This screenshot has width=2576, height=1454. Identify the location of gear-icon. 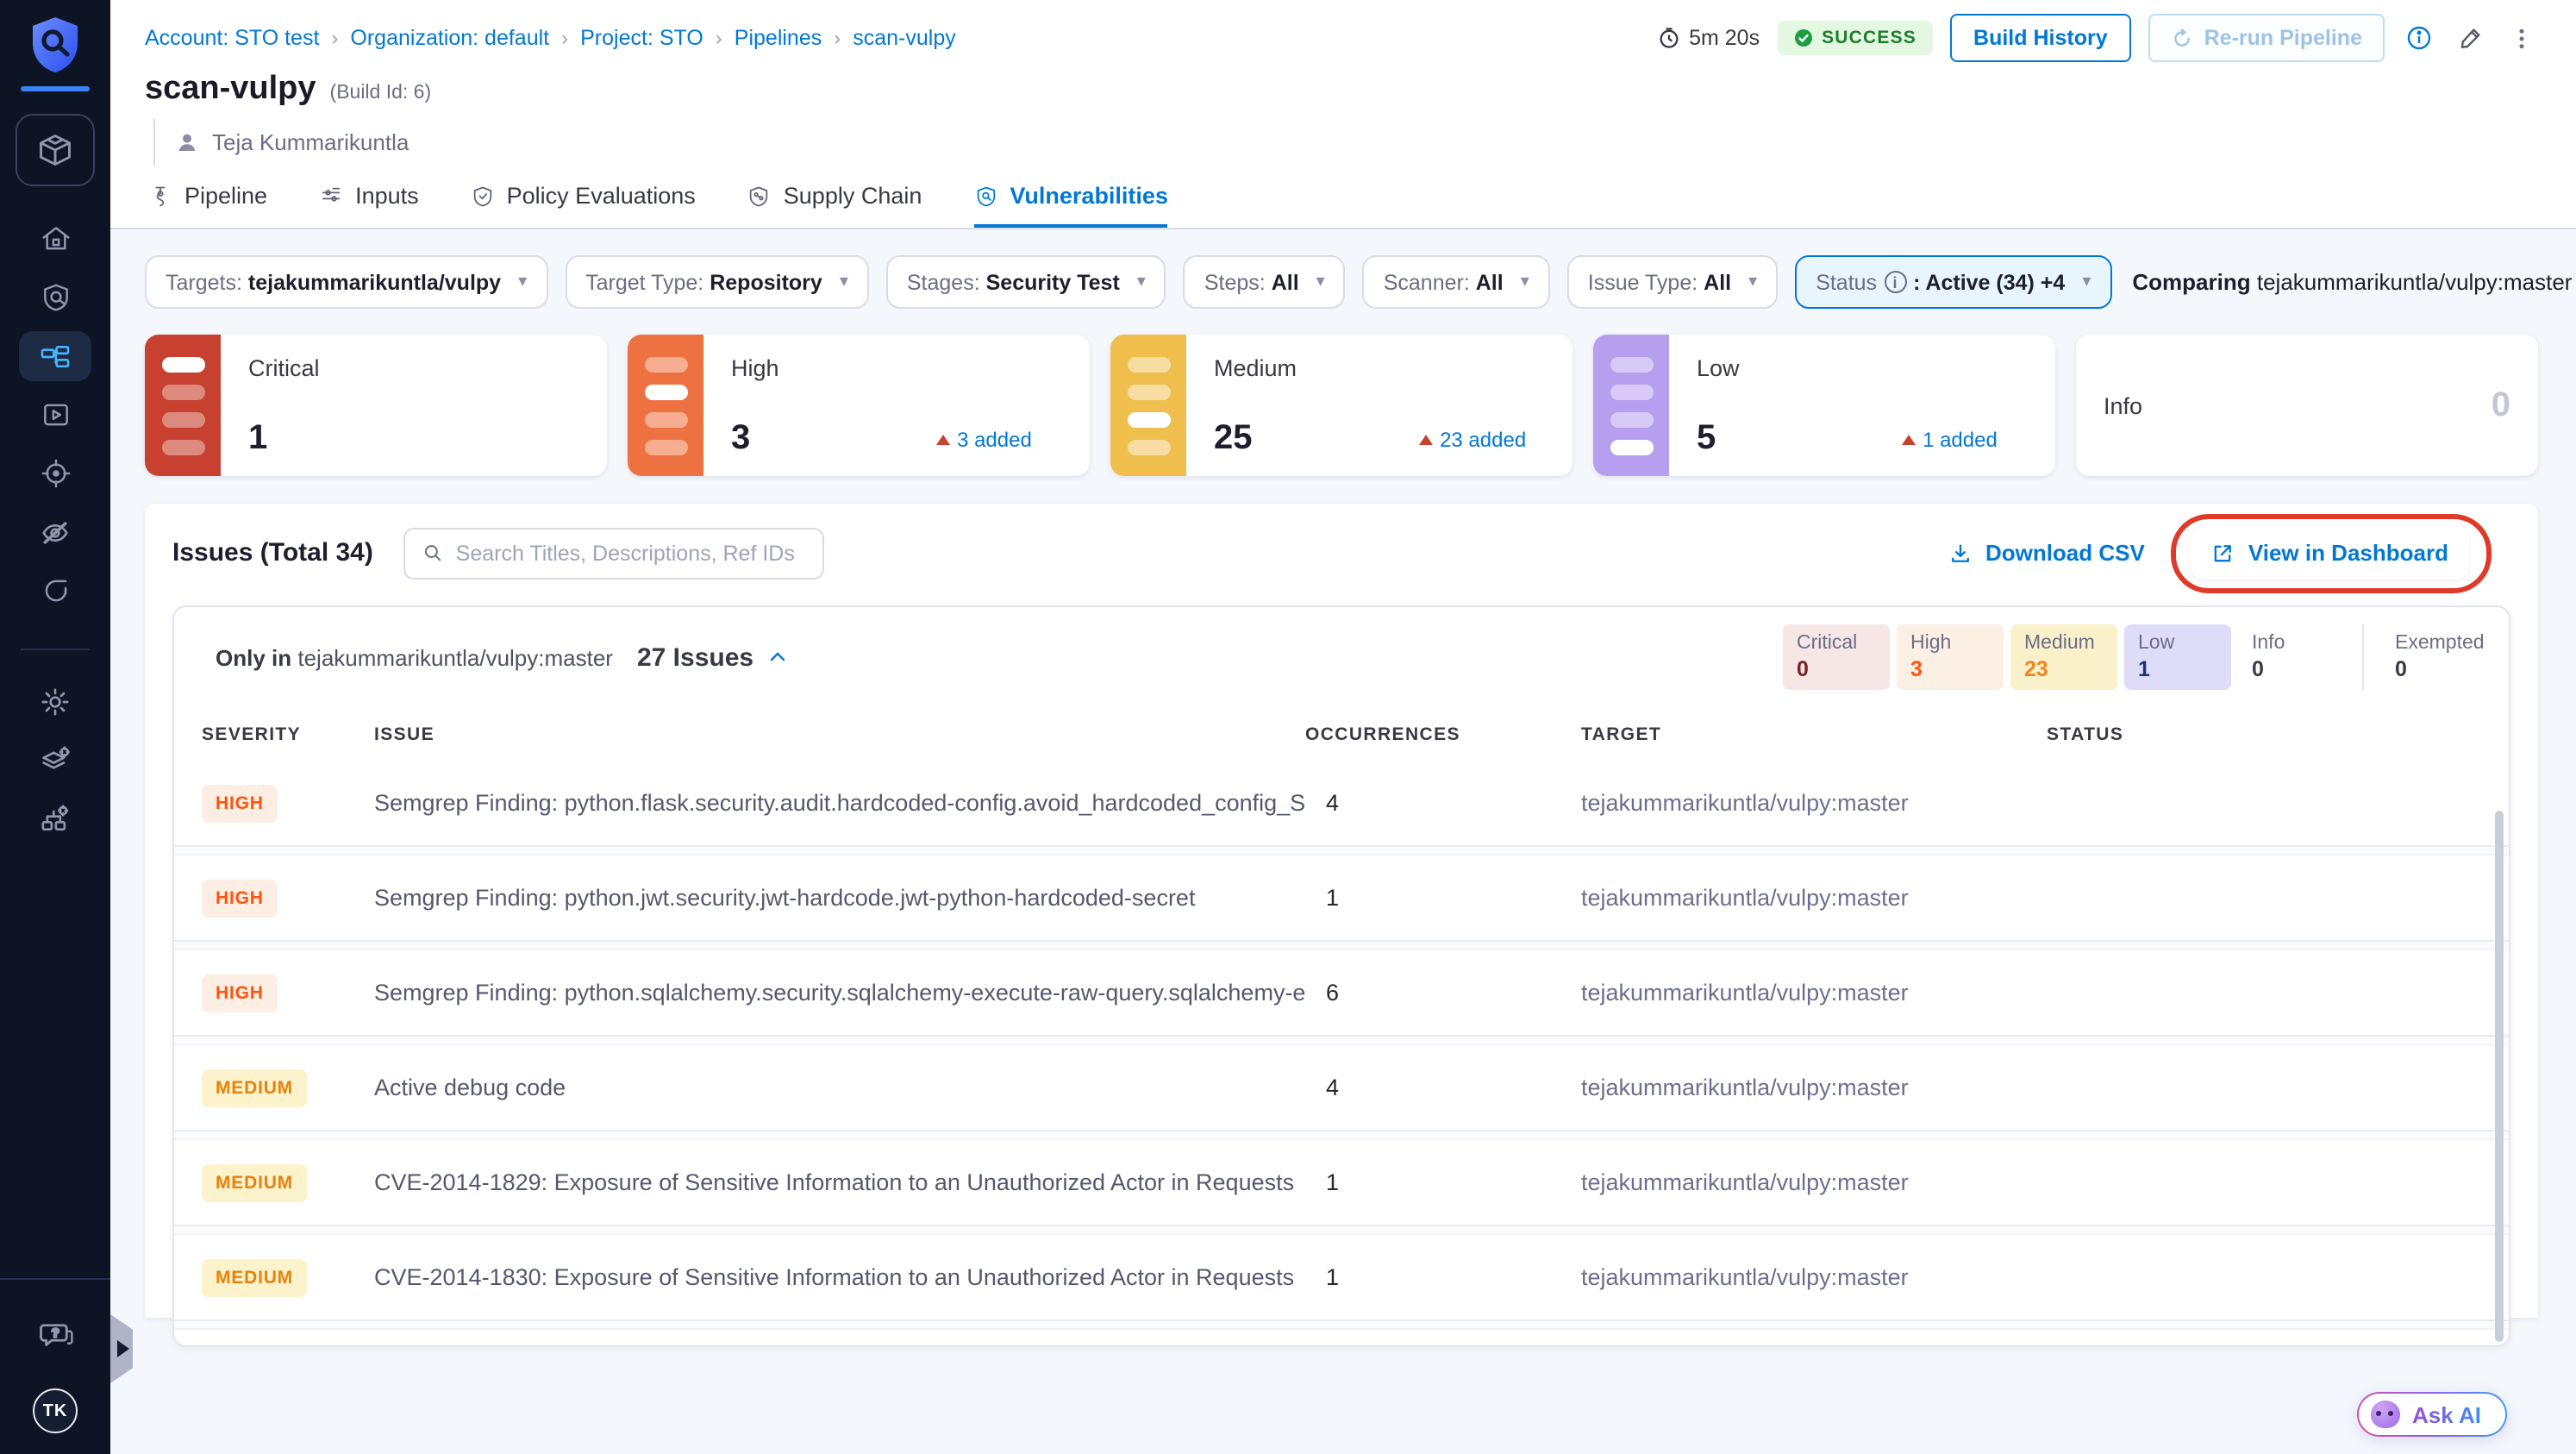
(55, 701).